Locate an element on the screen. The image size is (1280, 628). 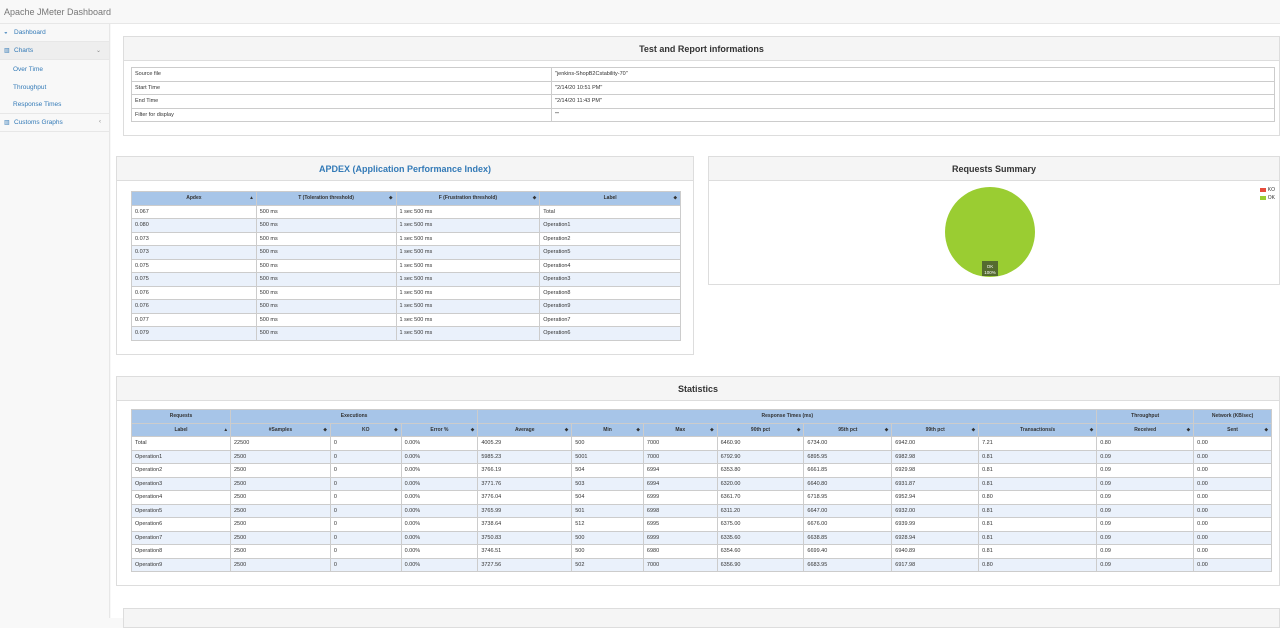
table-cell: 6699.40 is located at coordinates (848, 551).